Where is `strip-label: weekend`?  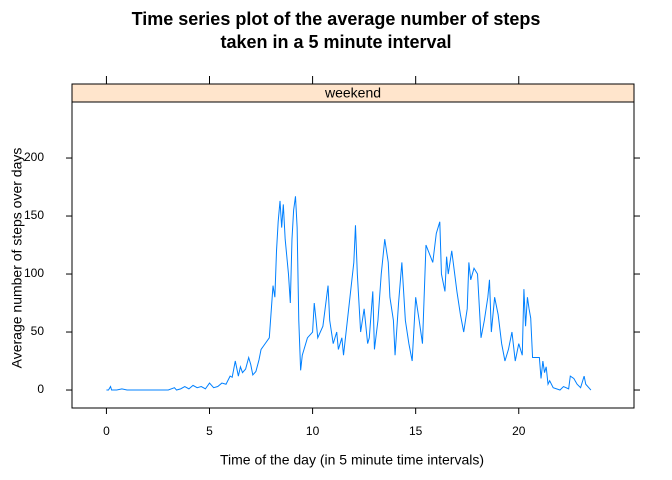
strip-label: weekend is located at coordinates (352, 93).